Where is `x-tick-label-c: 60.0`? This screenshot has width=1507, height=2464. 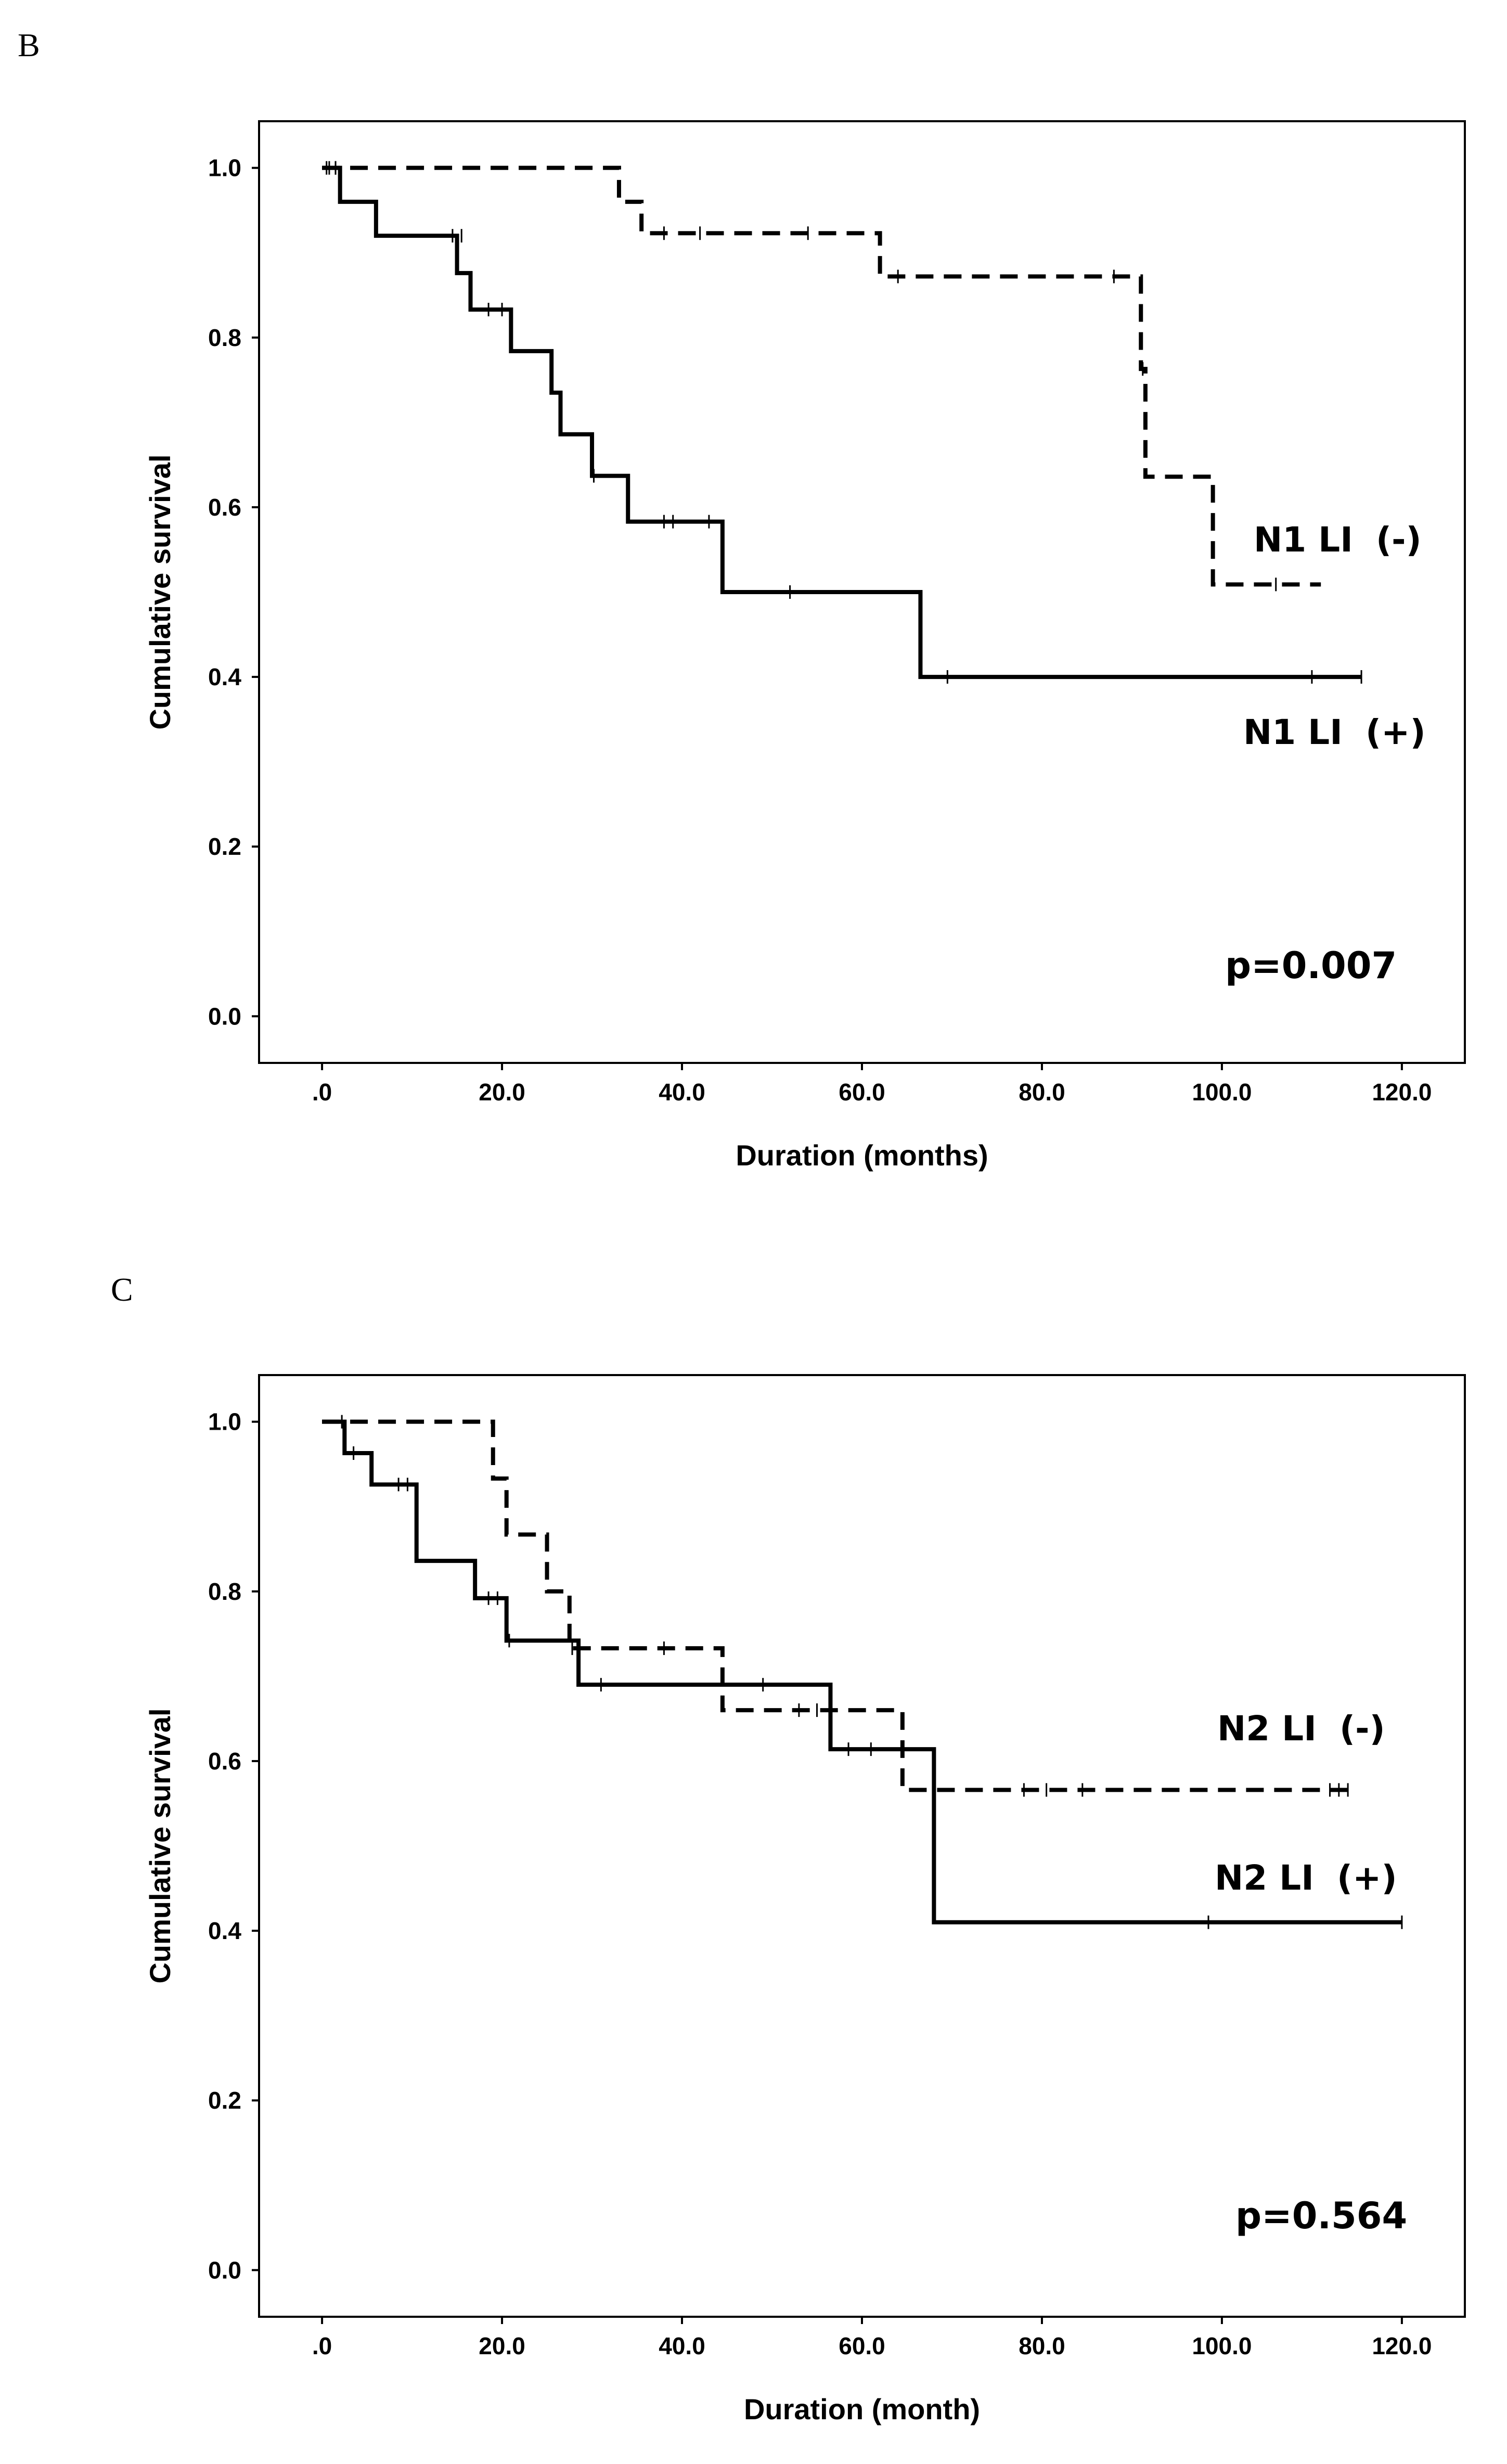 x-tick-label-c: 60.0 is located at coordinates (862, 2345).